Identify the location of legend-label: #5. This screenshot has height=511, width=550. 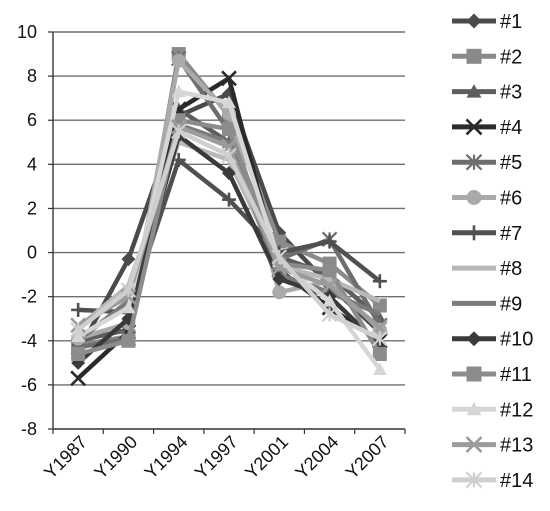
(511, 163).